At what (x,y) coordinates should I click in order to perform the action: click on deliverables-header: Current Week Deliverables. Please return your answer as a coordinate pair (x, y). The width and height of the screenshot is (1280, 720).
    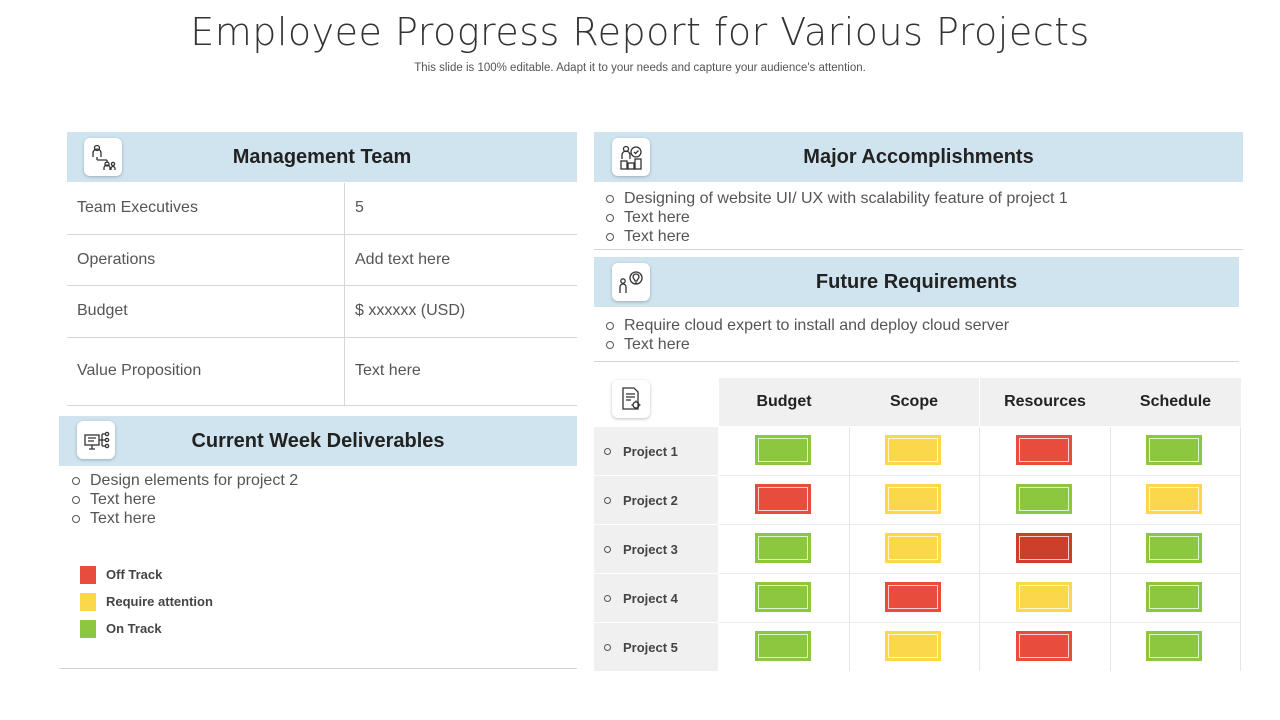
    Looking at the image, I should click on (318, 441).